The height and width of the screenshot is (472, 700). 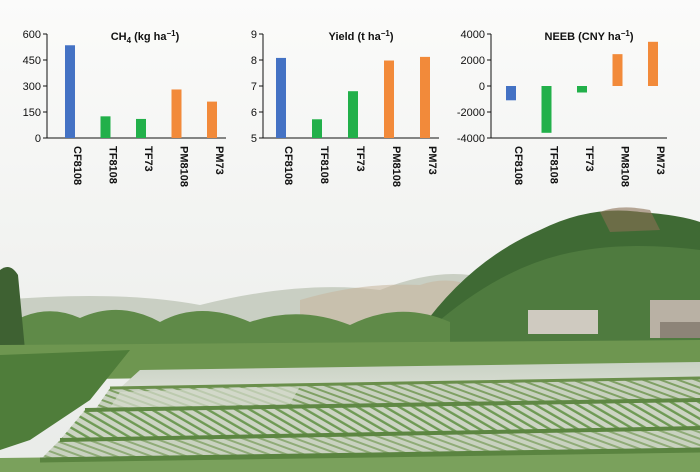 What do you see at coordinates (32, 87) in the screenshot?
I see `y-tick-label: 300` at bounding box center [32, 87].